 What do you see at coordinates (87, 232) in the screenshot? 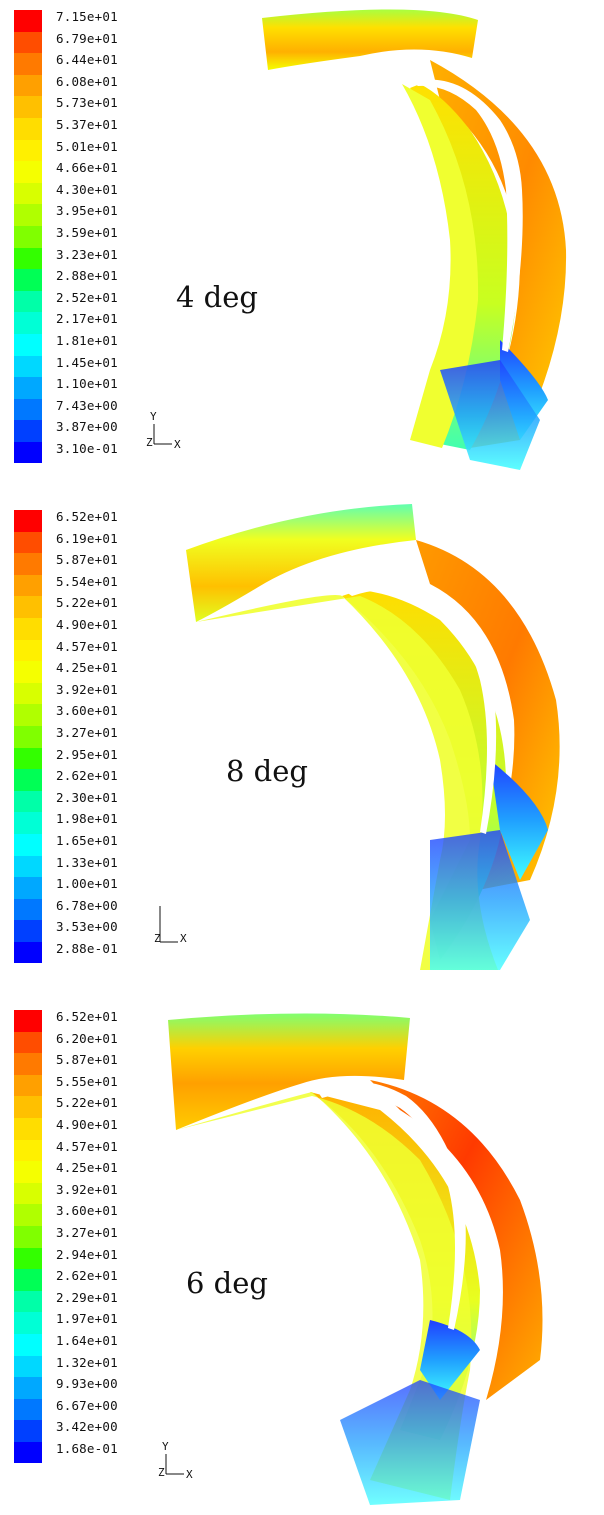
I see `legend-tick-label: 3.59e+01` at bounding box center [87, 232].